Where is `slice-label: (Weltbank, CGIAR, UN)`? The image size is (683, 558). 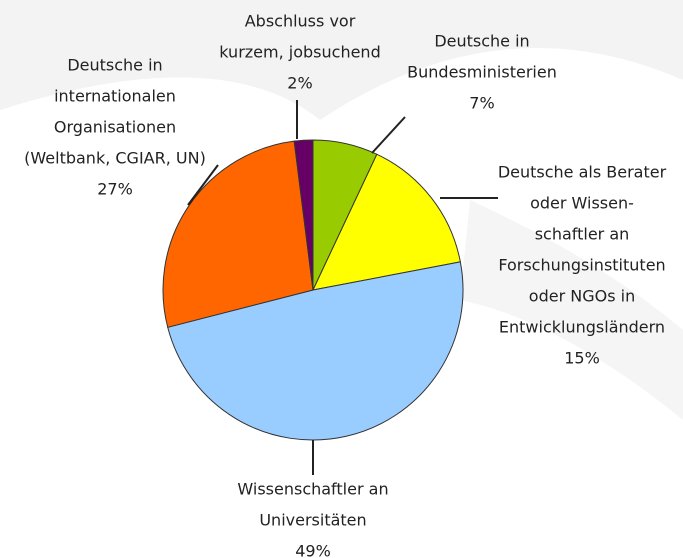
slice-label: (Weltbank, CGIAR, UN) is located at coordinates (115, 158).